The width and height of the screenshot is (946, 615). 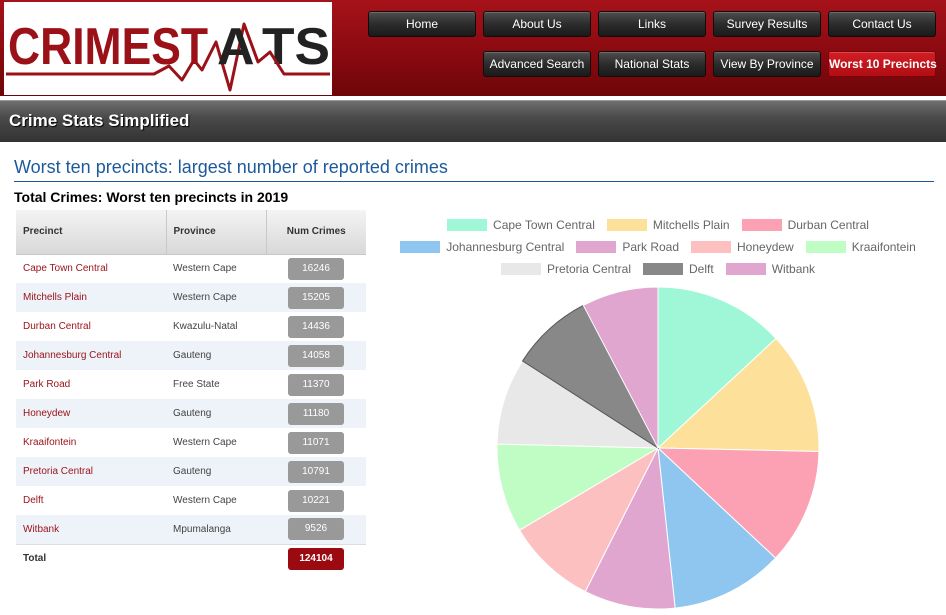 What do you see at coordinates (588, 269) in the screenshot?
I see `legend-label: Pretoria Central` at bounding box center [588, 269].